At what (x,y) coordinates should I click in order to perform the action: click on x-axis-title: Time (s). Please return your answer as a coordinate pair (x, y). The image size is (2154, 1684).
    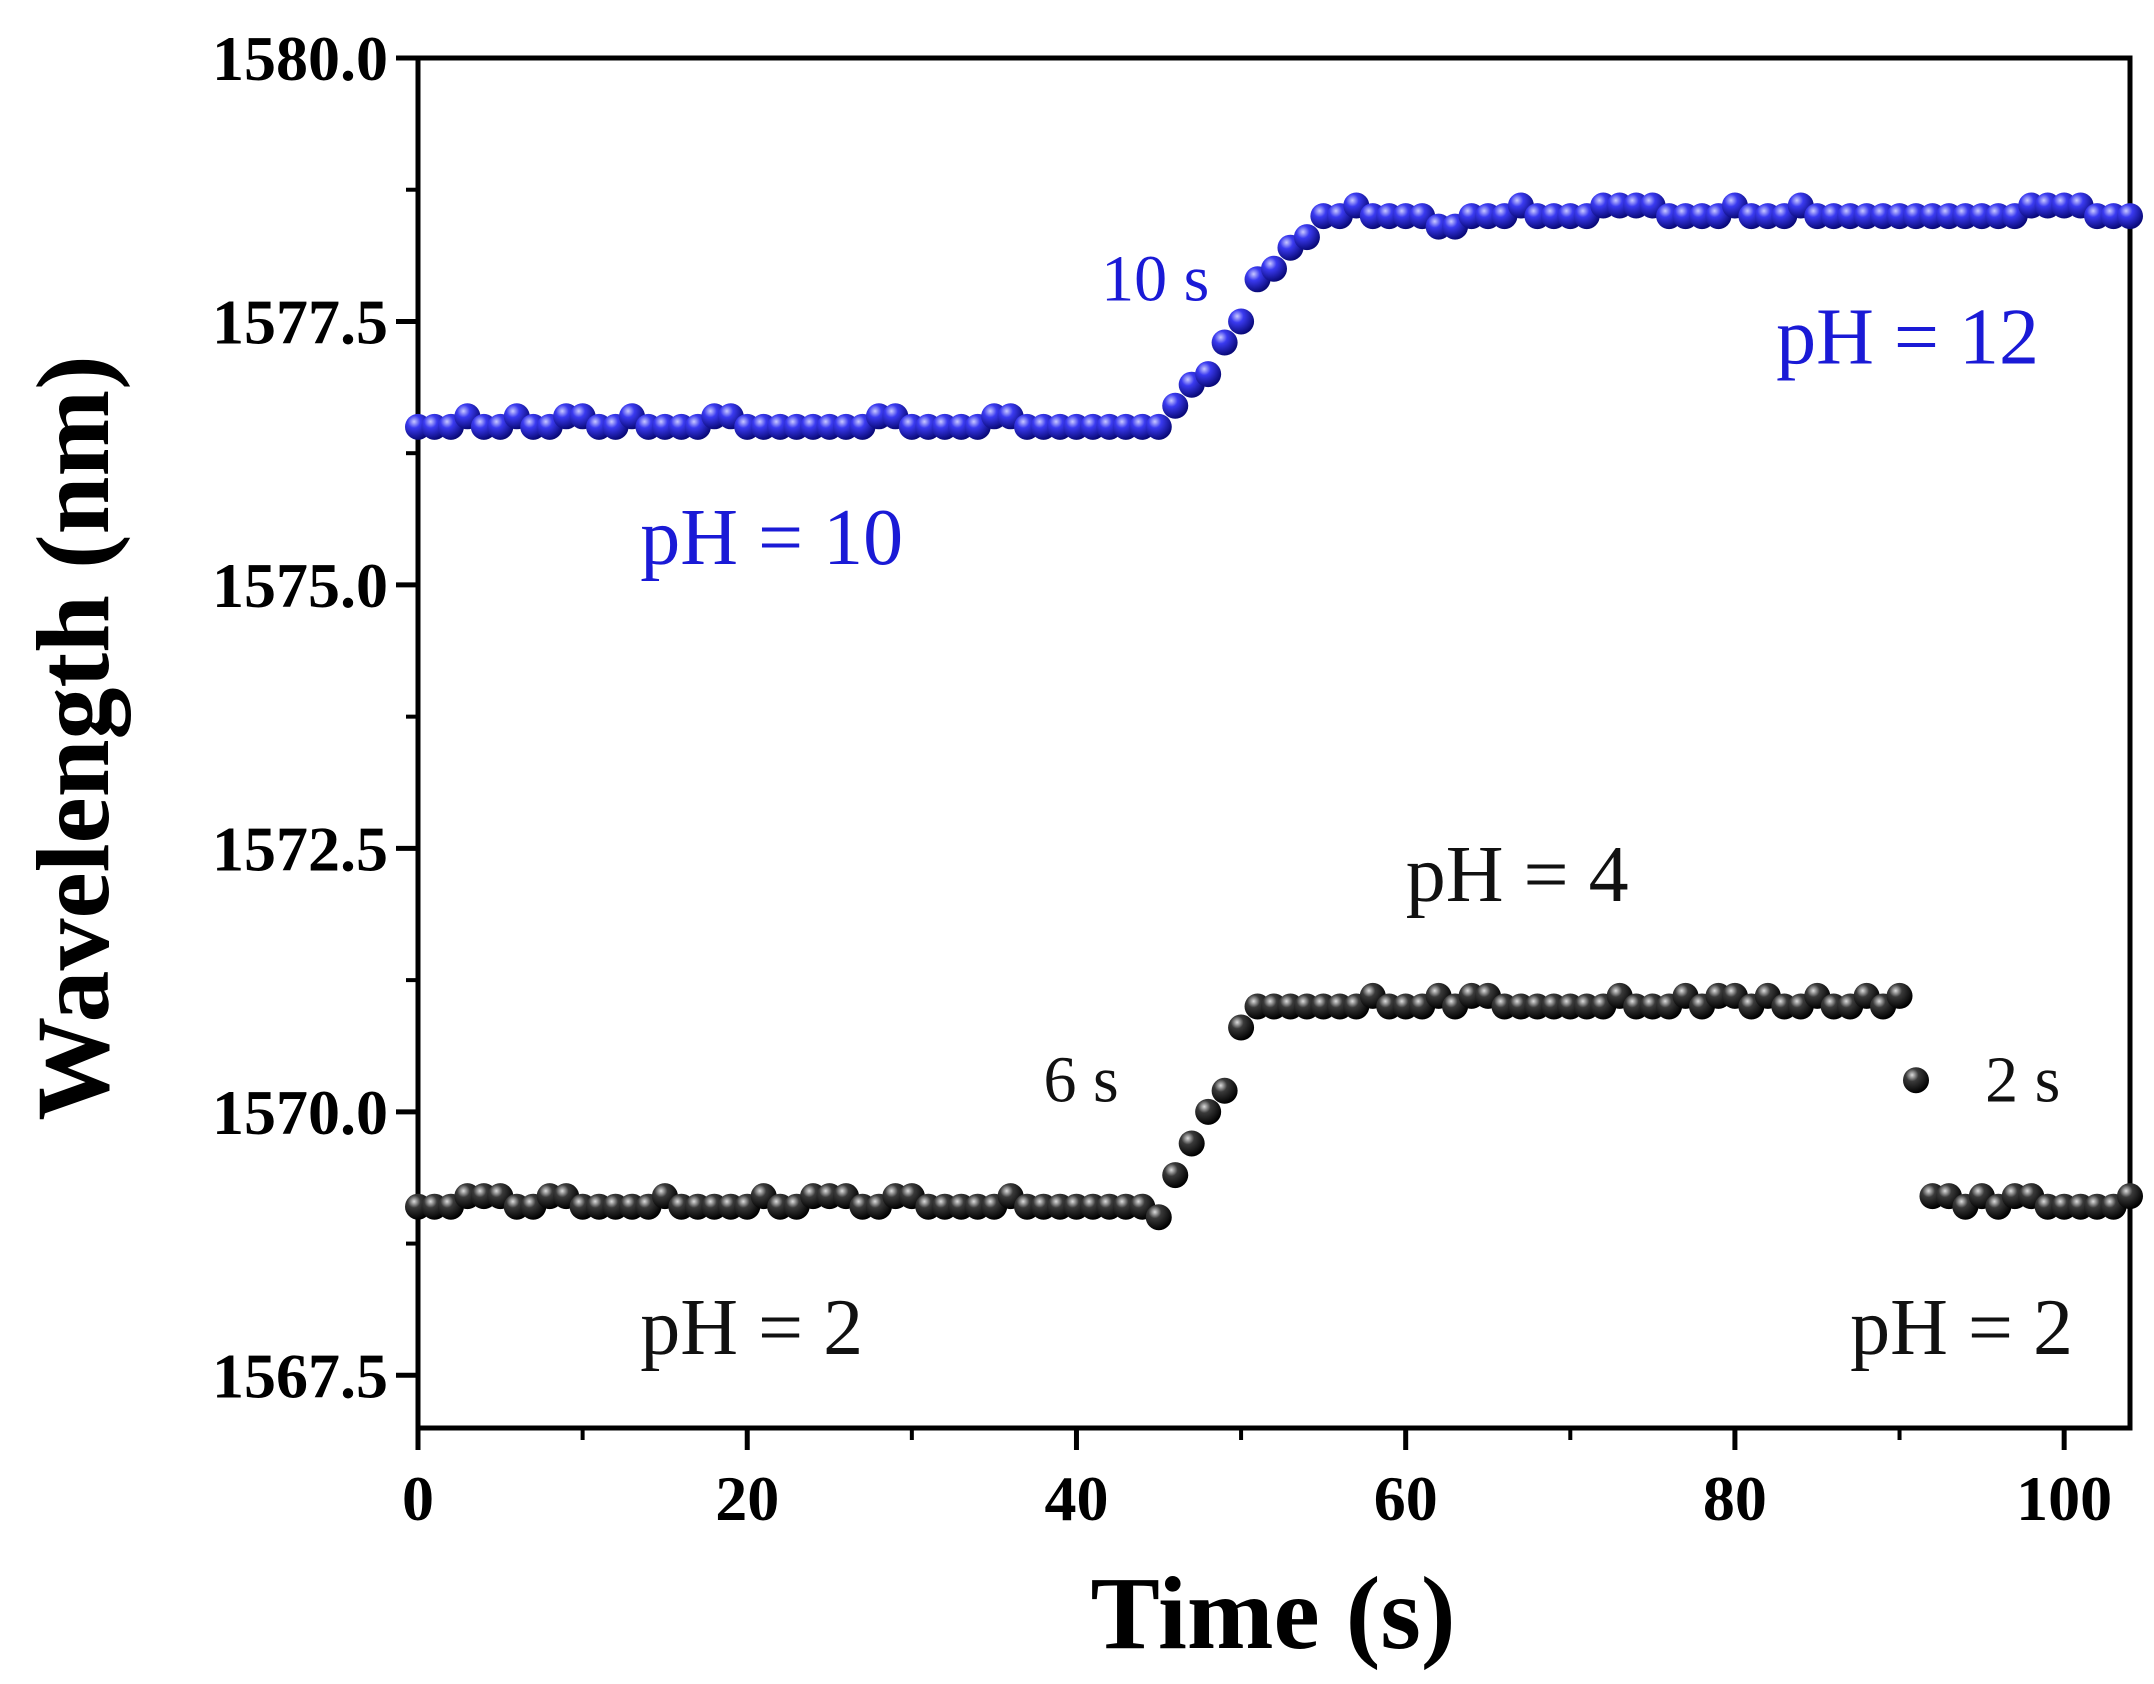
    Looking at the image, I should click on (1273, 1613).